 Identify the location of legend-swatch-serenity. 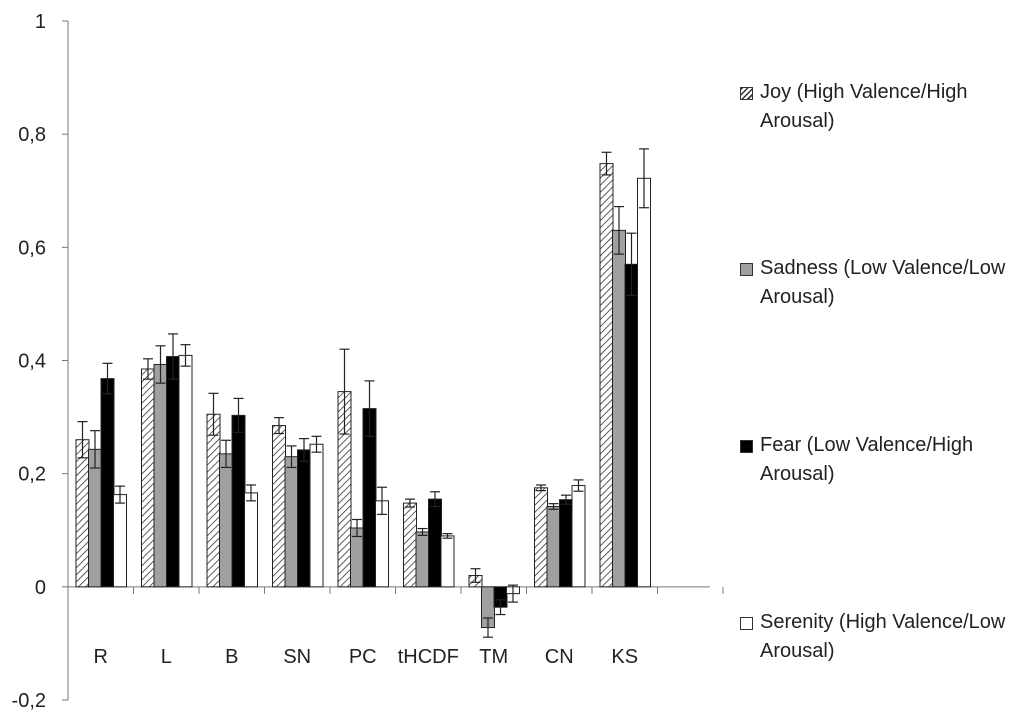
(746, 623).